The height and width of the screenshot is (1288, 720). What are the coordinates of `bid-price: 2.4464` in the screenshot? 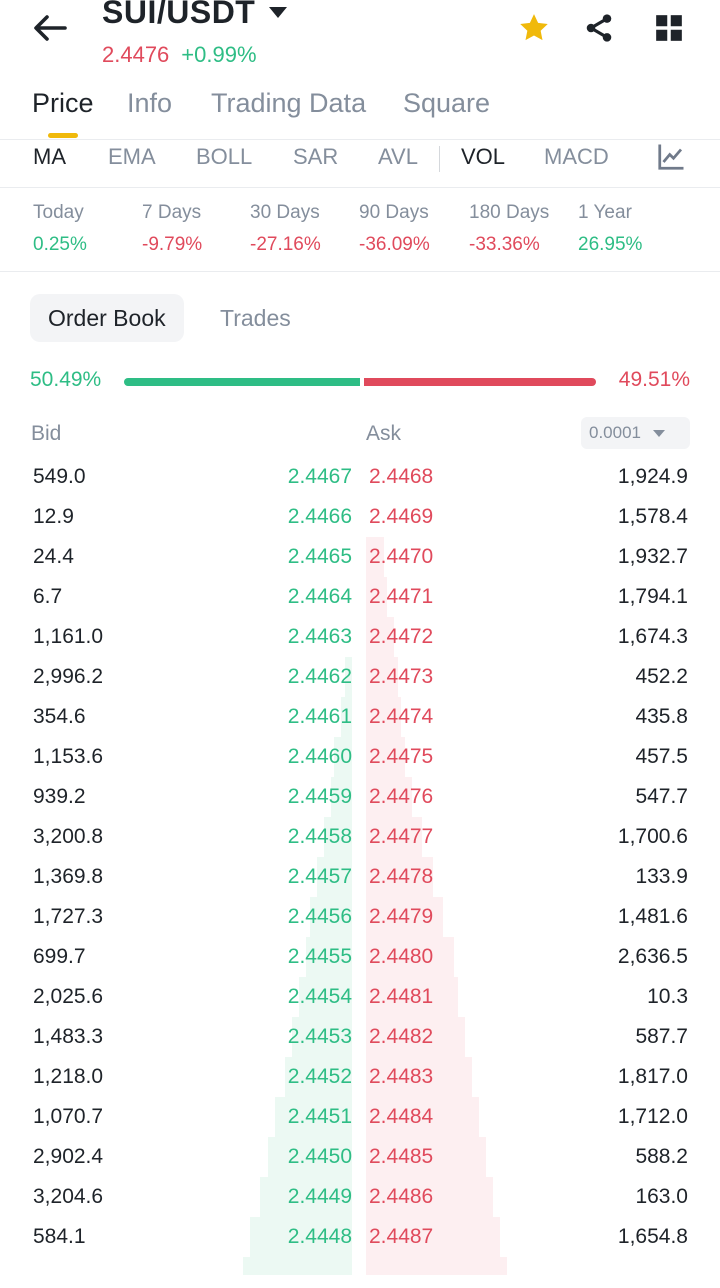 It's located at (319, 596).